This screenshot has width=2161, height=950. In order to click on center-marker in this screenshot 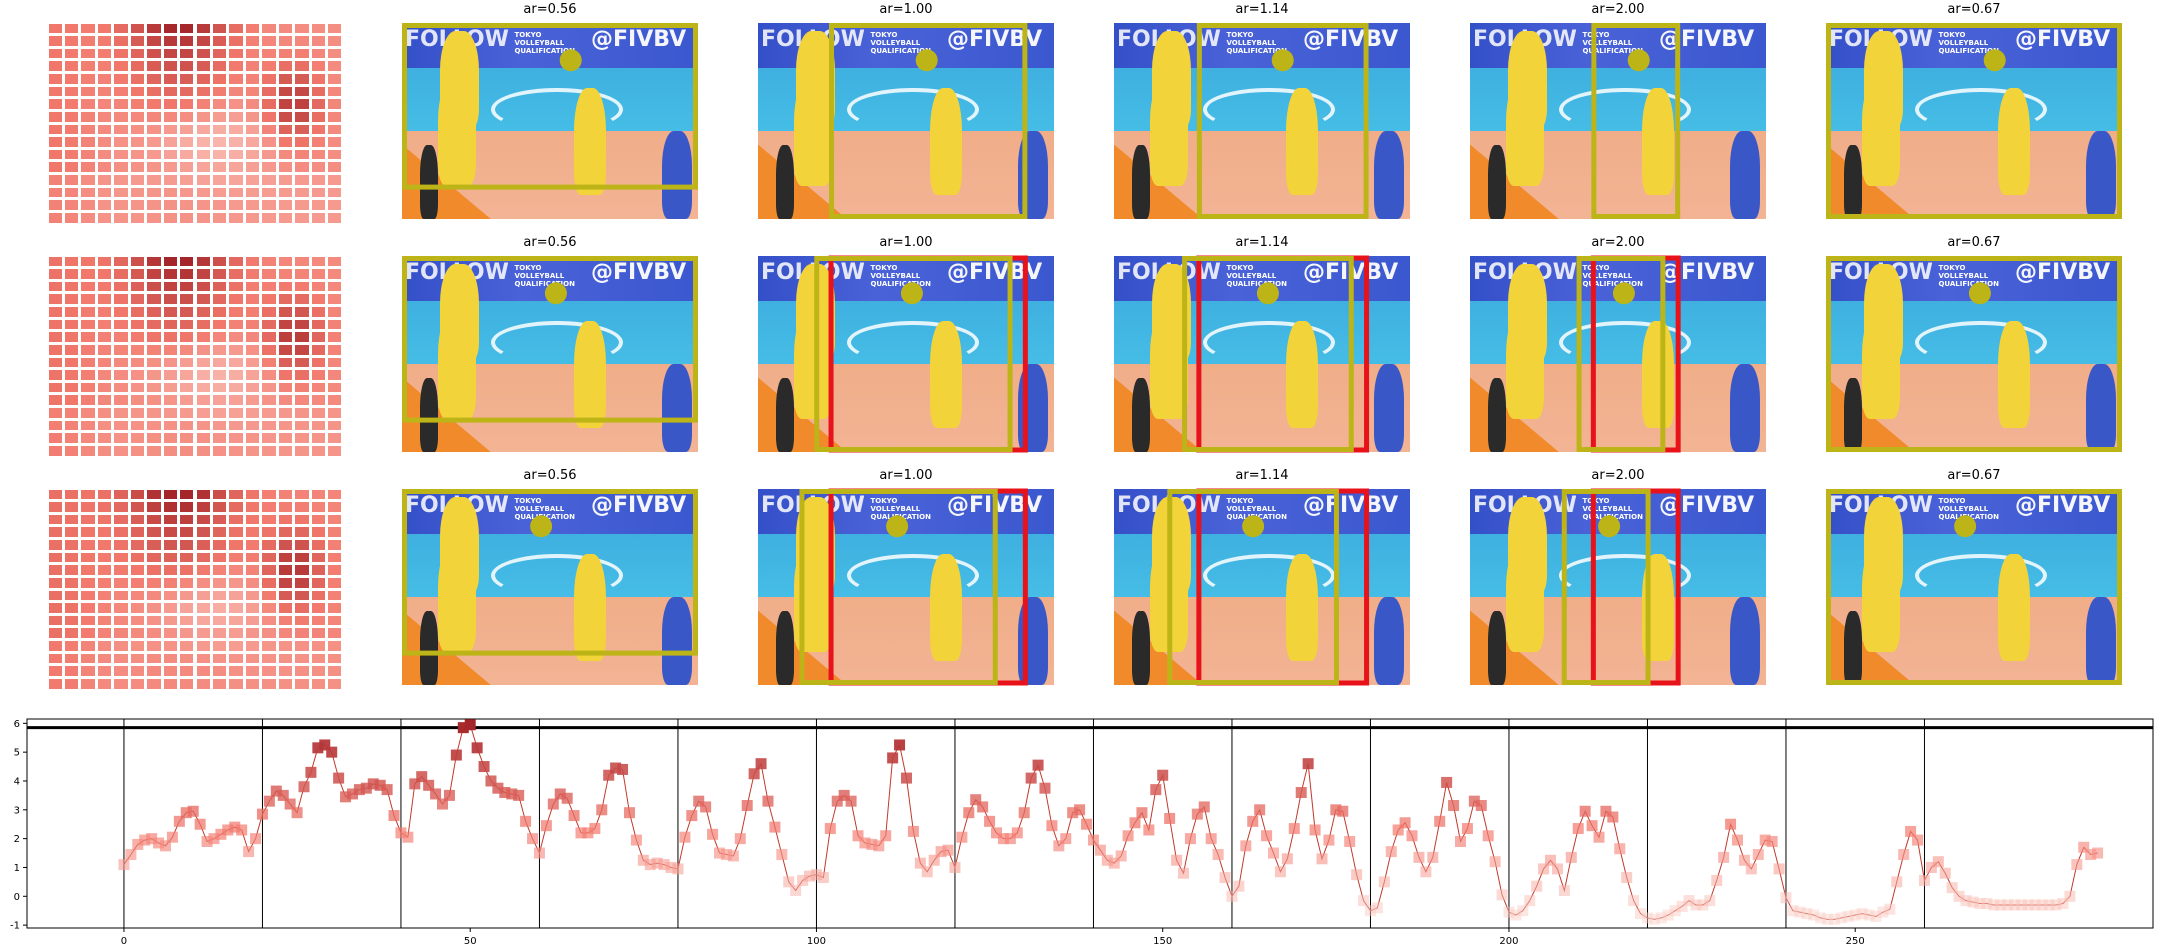, I will do `click(1638, 60)`.